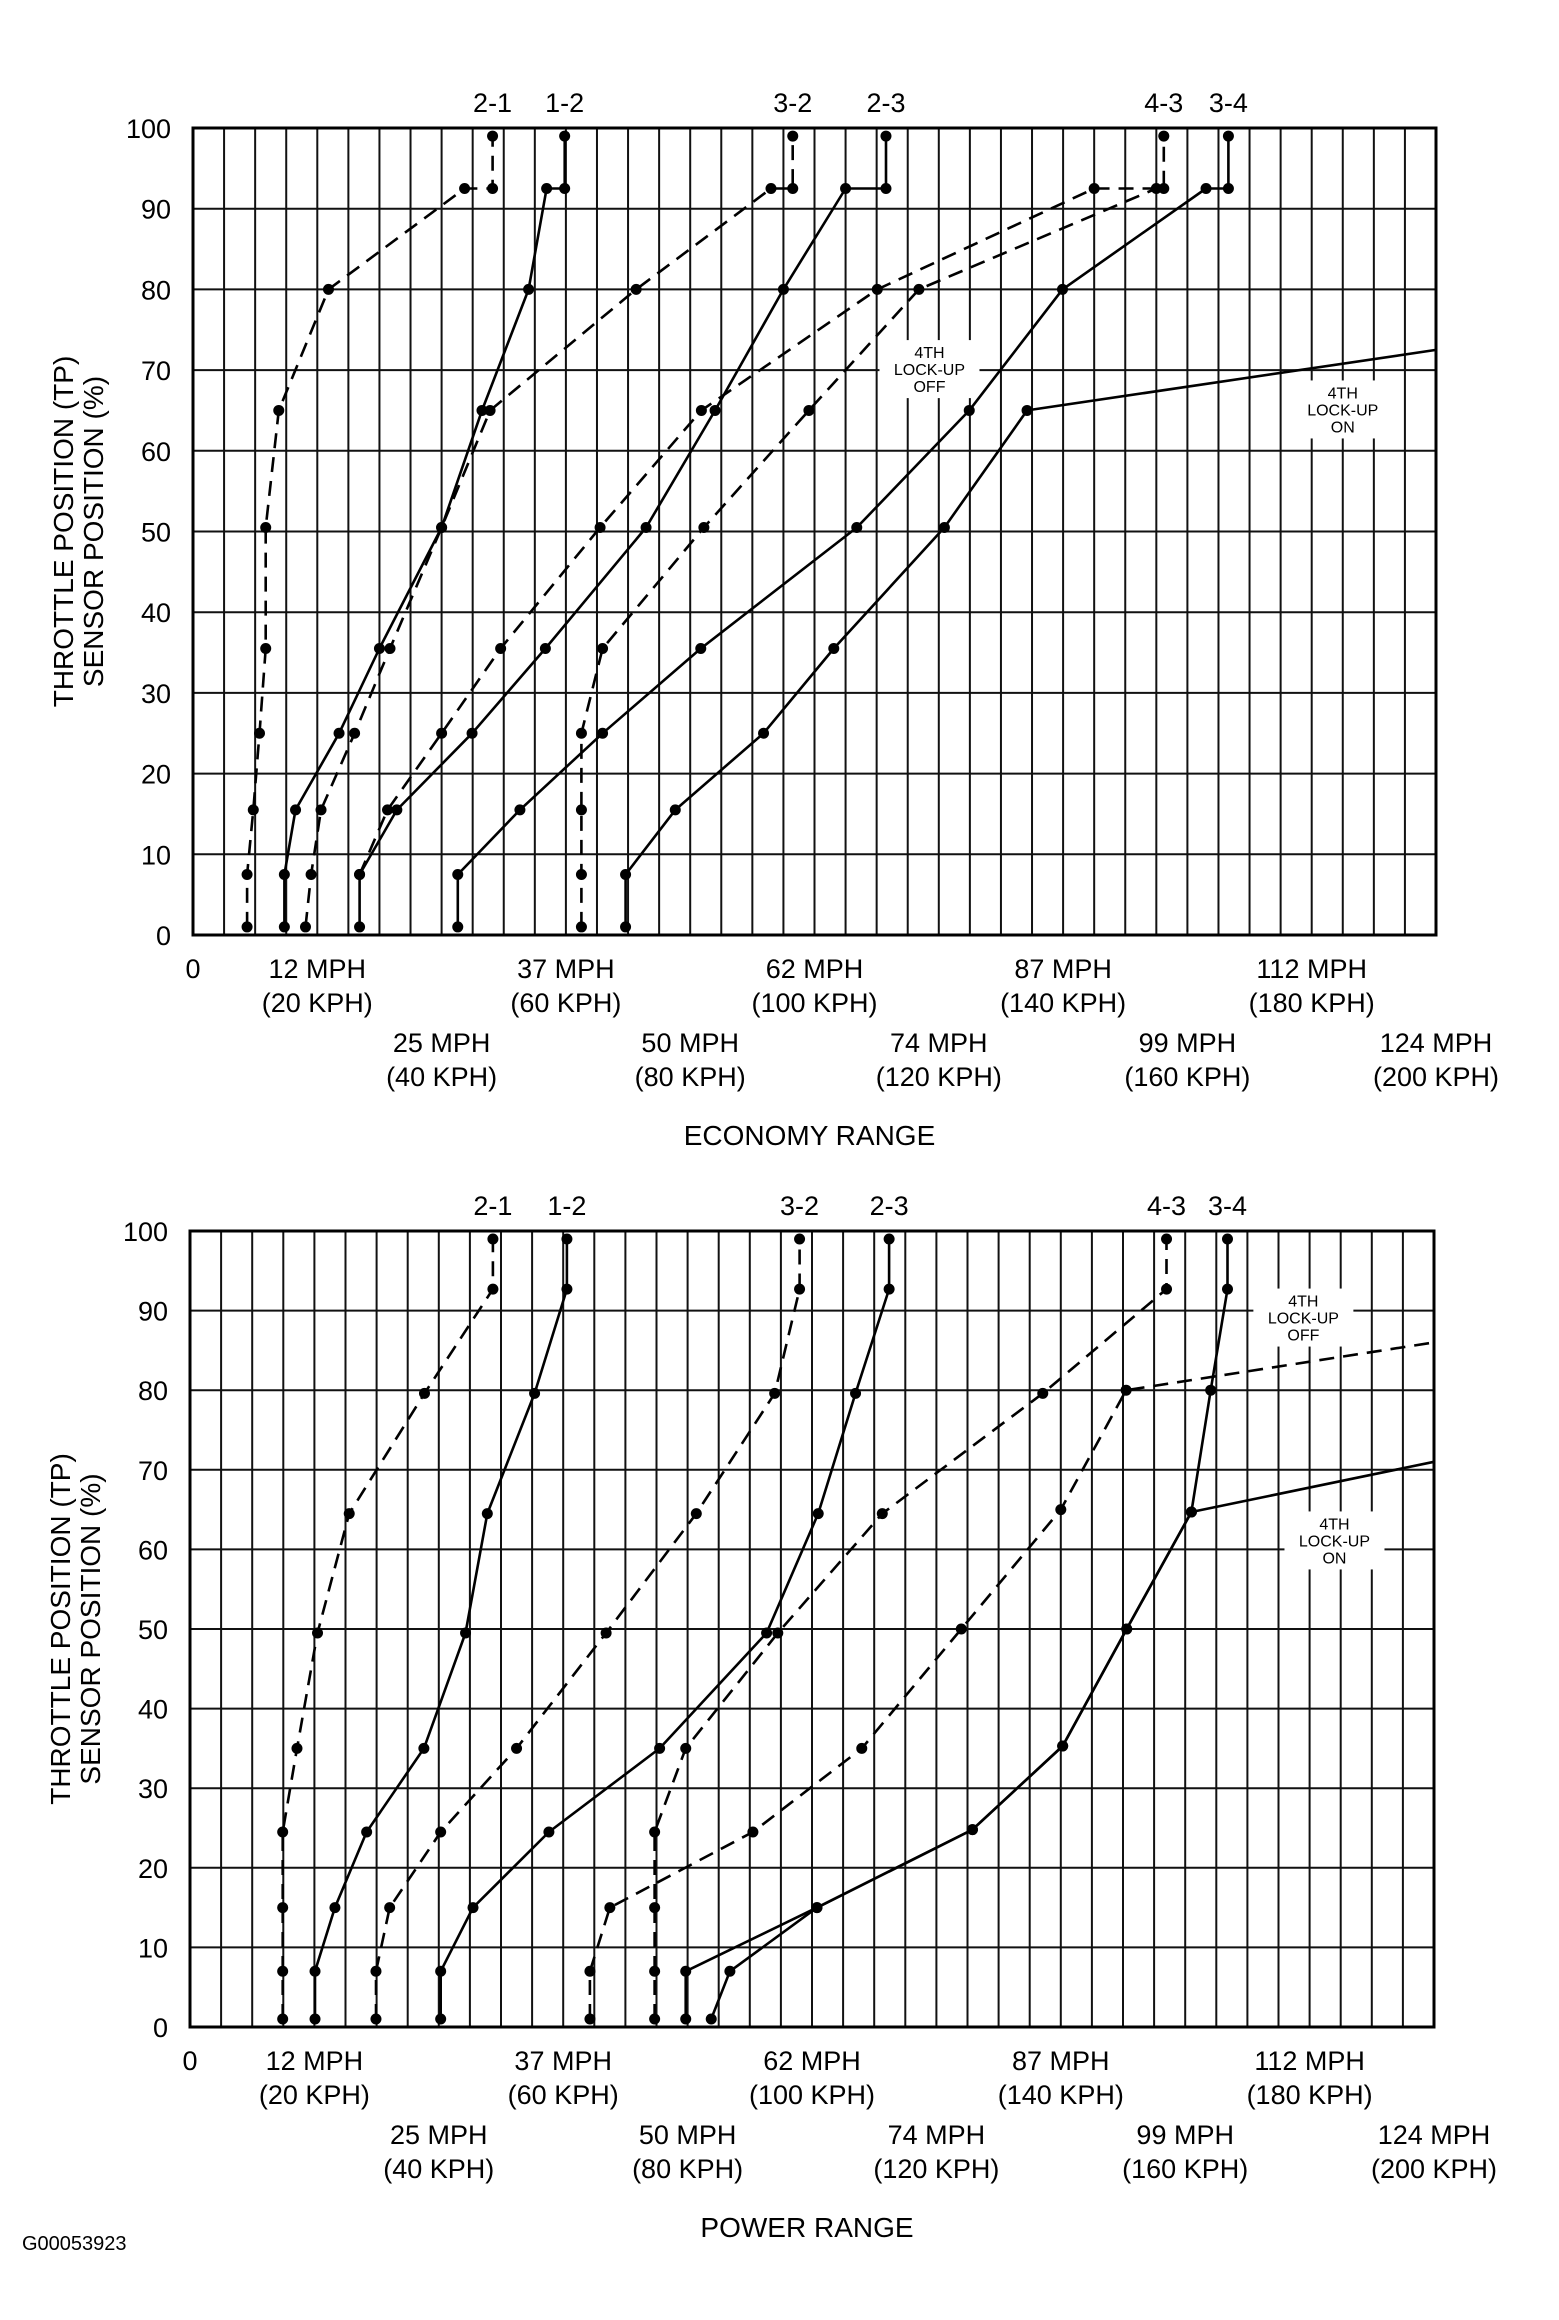 This screenshot has width=1559, height=2320. I want to click on y-axis-title-line: THROTTLE POSITION (TP), so click(63, 532).